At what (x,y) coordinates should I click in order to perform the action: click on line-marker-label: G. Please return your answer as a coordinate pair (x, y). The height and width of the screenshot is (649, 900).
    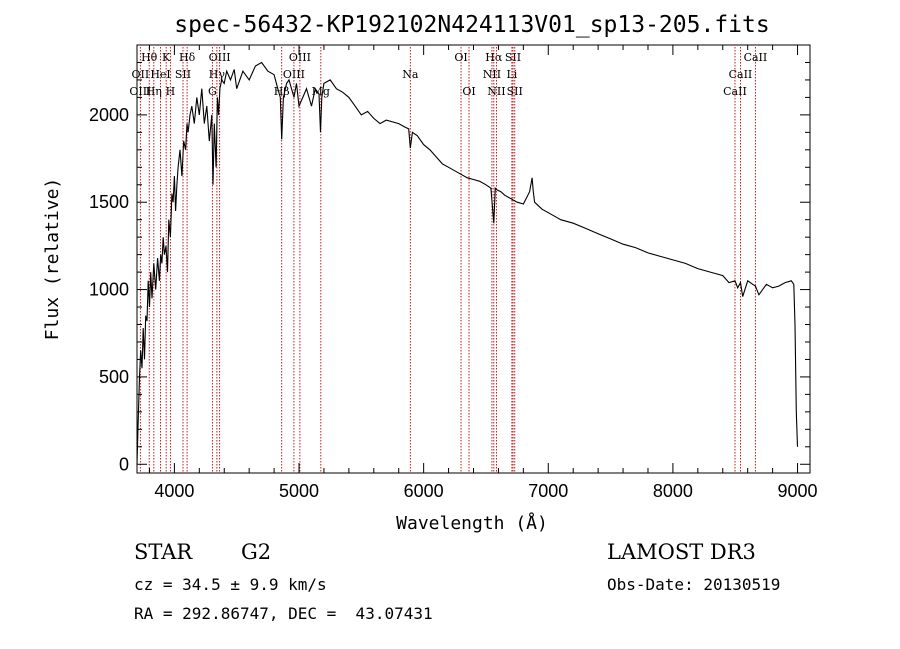
    Looking at the image, I should click on (212, 91).